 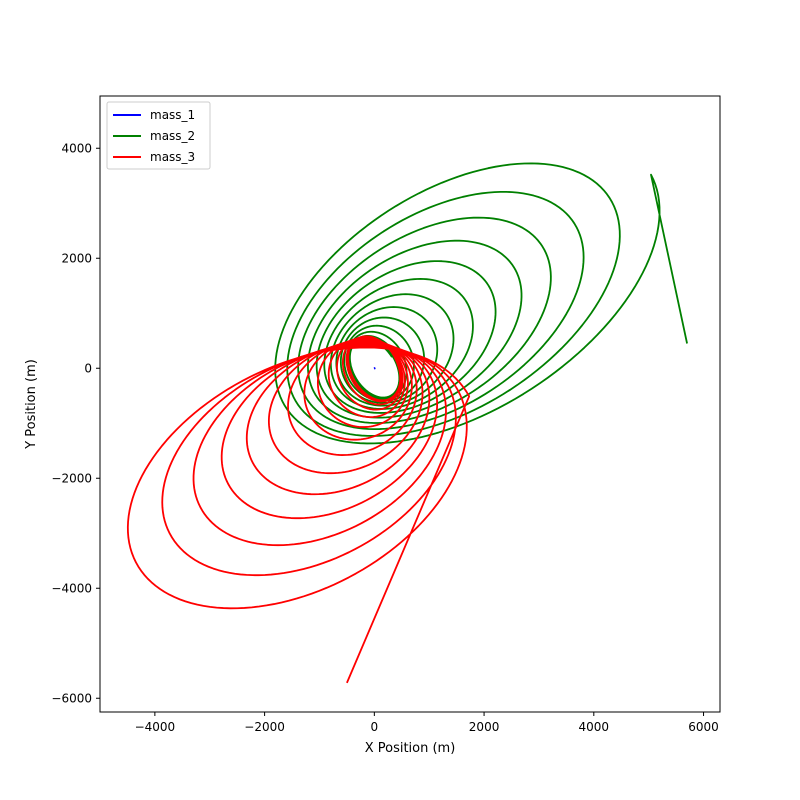 I want to click on y-tick-label: −2000, so click(x=71, y=478).